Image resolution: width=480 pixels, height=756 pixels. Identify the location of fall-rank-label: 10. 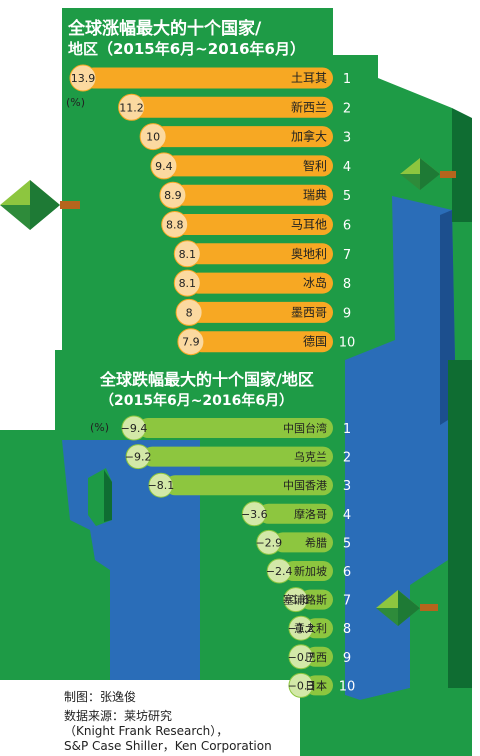
(347, 686).